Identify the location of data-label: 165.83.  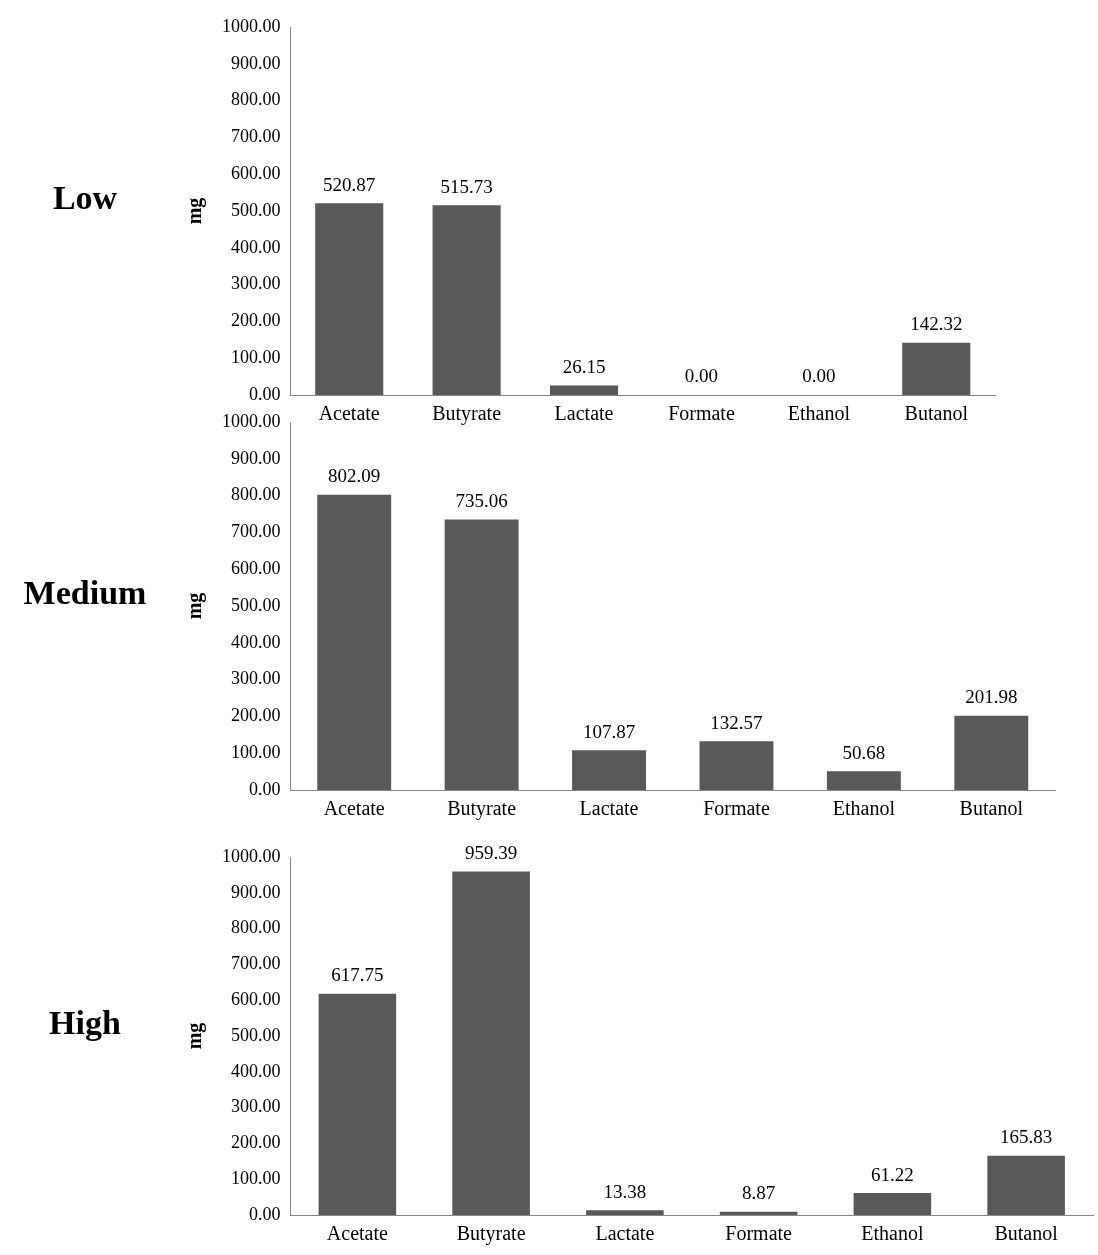
(1026, 1137).